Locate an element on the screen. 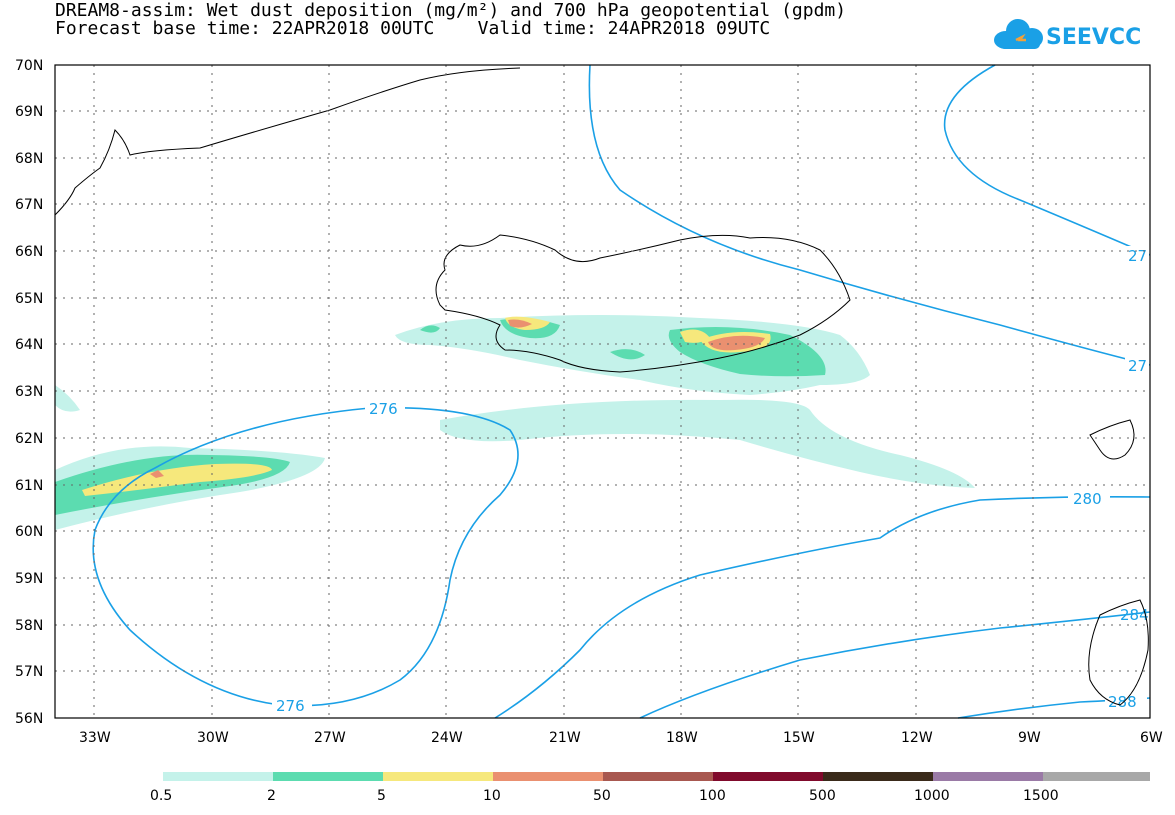 This screenshot has height=815, width=1175. legend-label: 500 is located at coordinates (822, 796).